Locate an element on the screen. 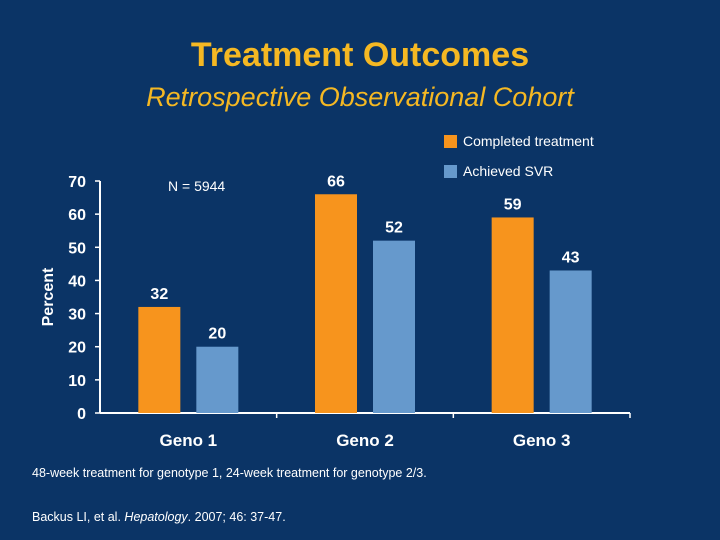 This screenshot has height=540, width=720. y-tick-label: 30 is located at coordinates (77, 315).